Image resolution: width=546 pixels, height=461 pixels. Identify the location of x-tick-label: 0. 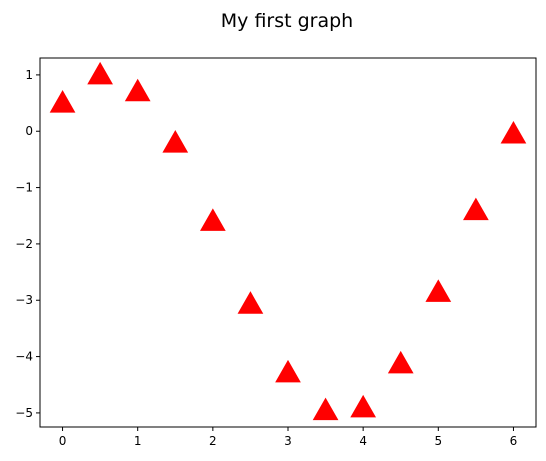
(63, 441).